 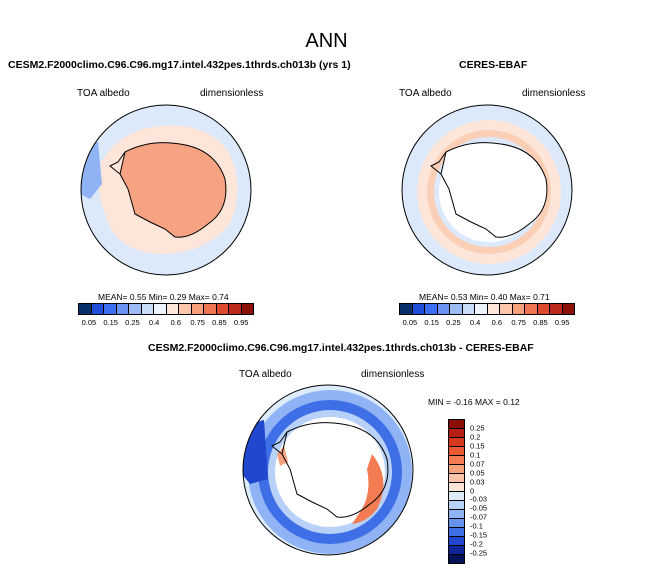 I want to click on colorbar-tick-label: 0.2, so click(x=475, y=437).